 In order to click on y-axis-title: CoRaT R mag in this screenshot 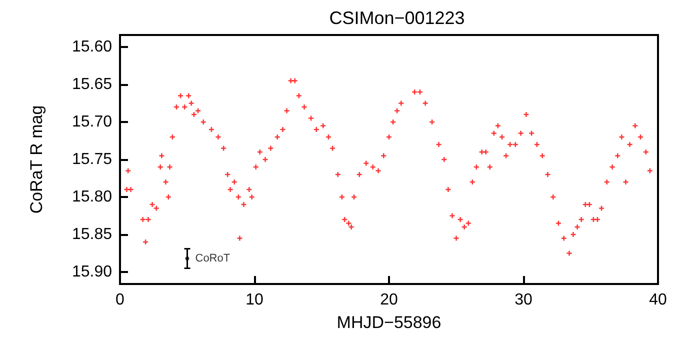, I will do `click(36, 159)`.